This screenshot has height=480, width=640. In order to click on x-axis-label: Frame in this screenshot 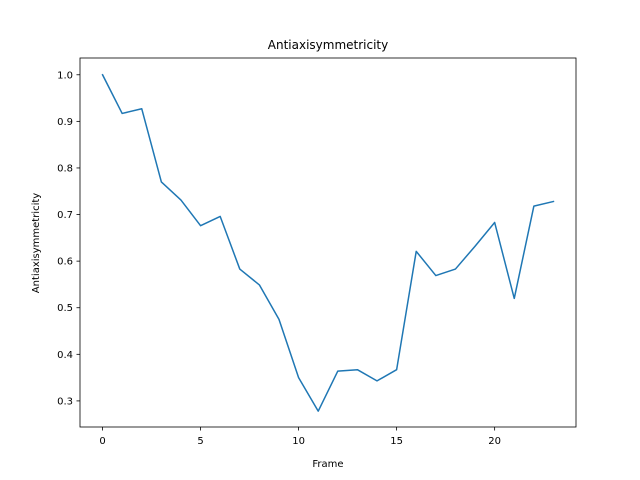, I will do `click(327, 464)`.